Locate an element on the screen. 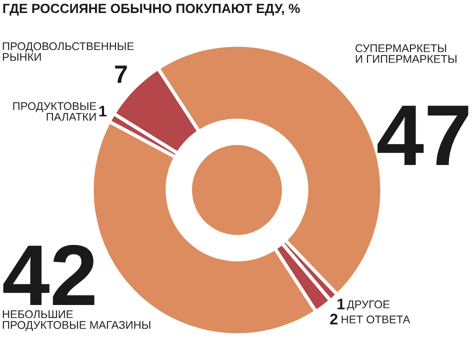 This screenshot has width=474, height=345. data-label: 7 is located at coordinates (121, 74).